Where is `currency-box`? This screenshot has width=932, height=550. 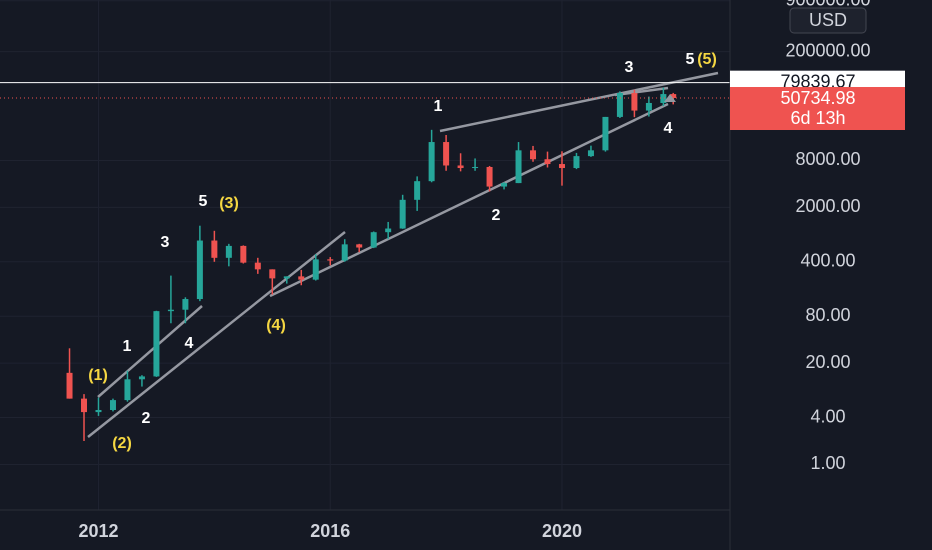
currency-box is located at coordinates (828, 20).